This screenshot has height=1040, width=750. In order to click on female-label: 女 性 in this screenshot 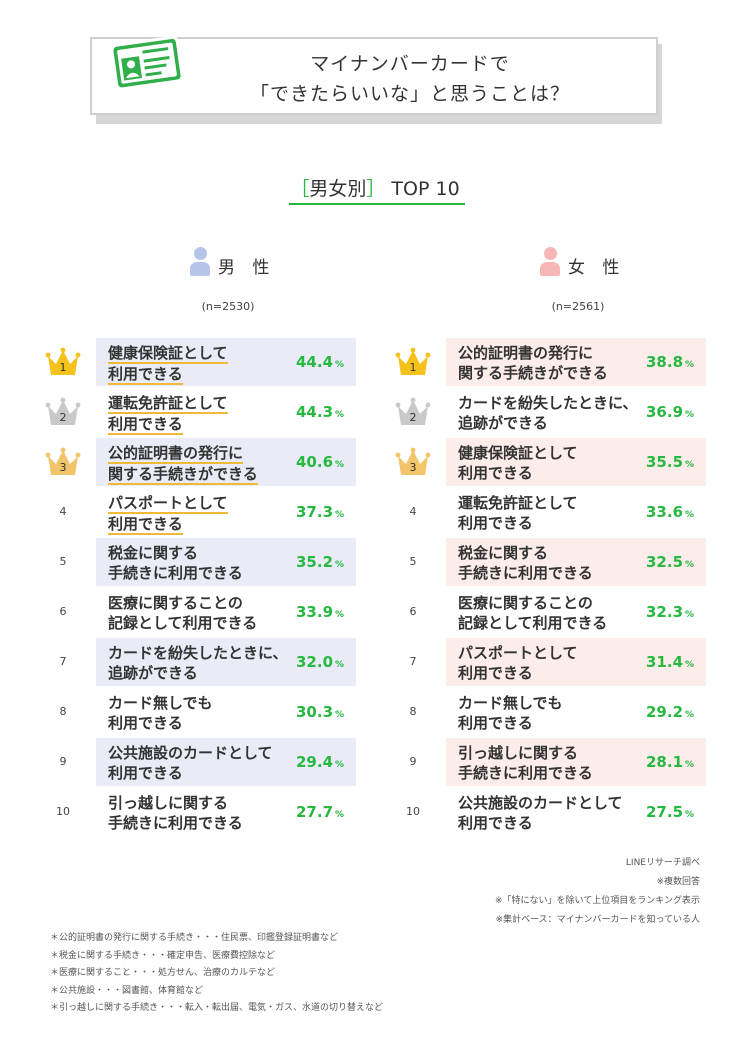, I will do `click(597, 268)`.